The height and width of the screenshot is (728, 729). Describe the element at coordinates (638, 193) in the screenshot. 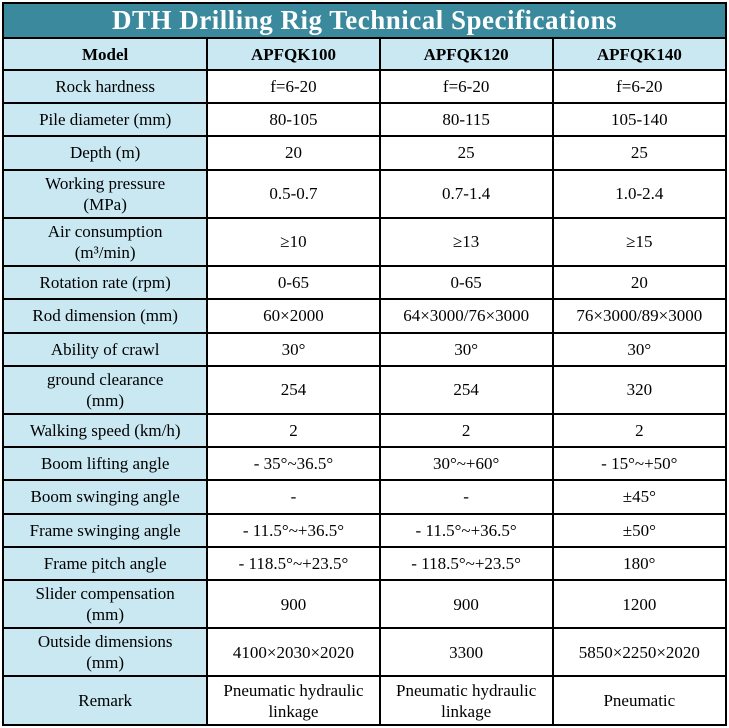

I see `spec-value: 1.0-2.4` at that location.